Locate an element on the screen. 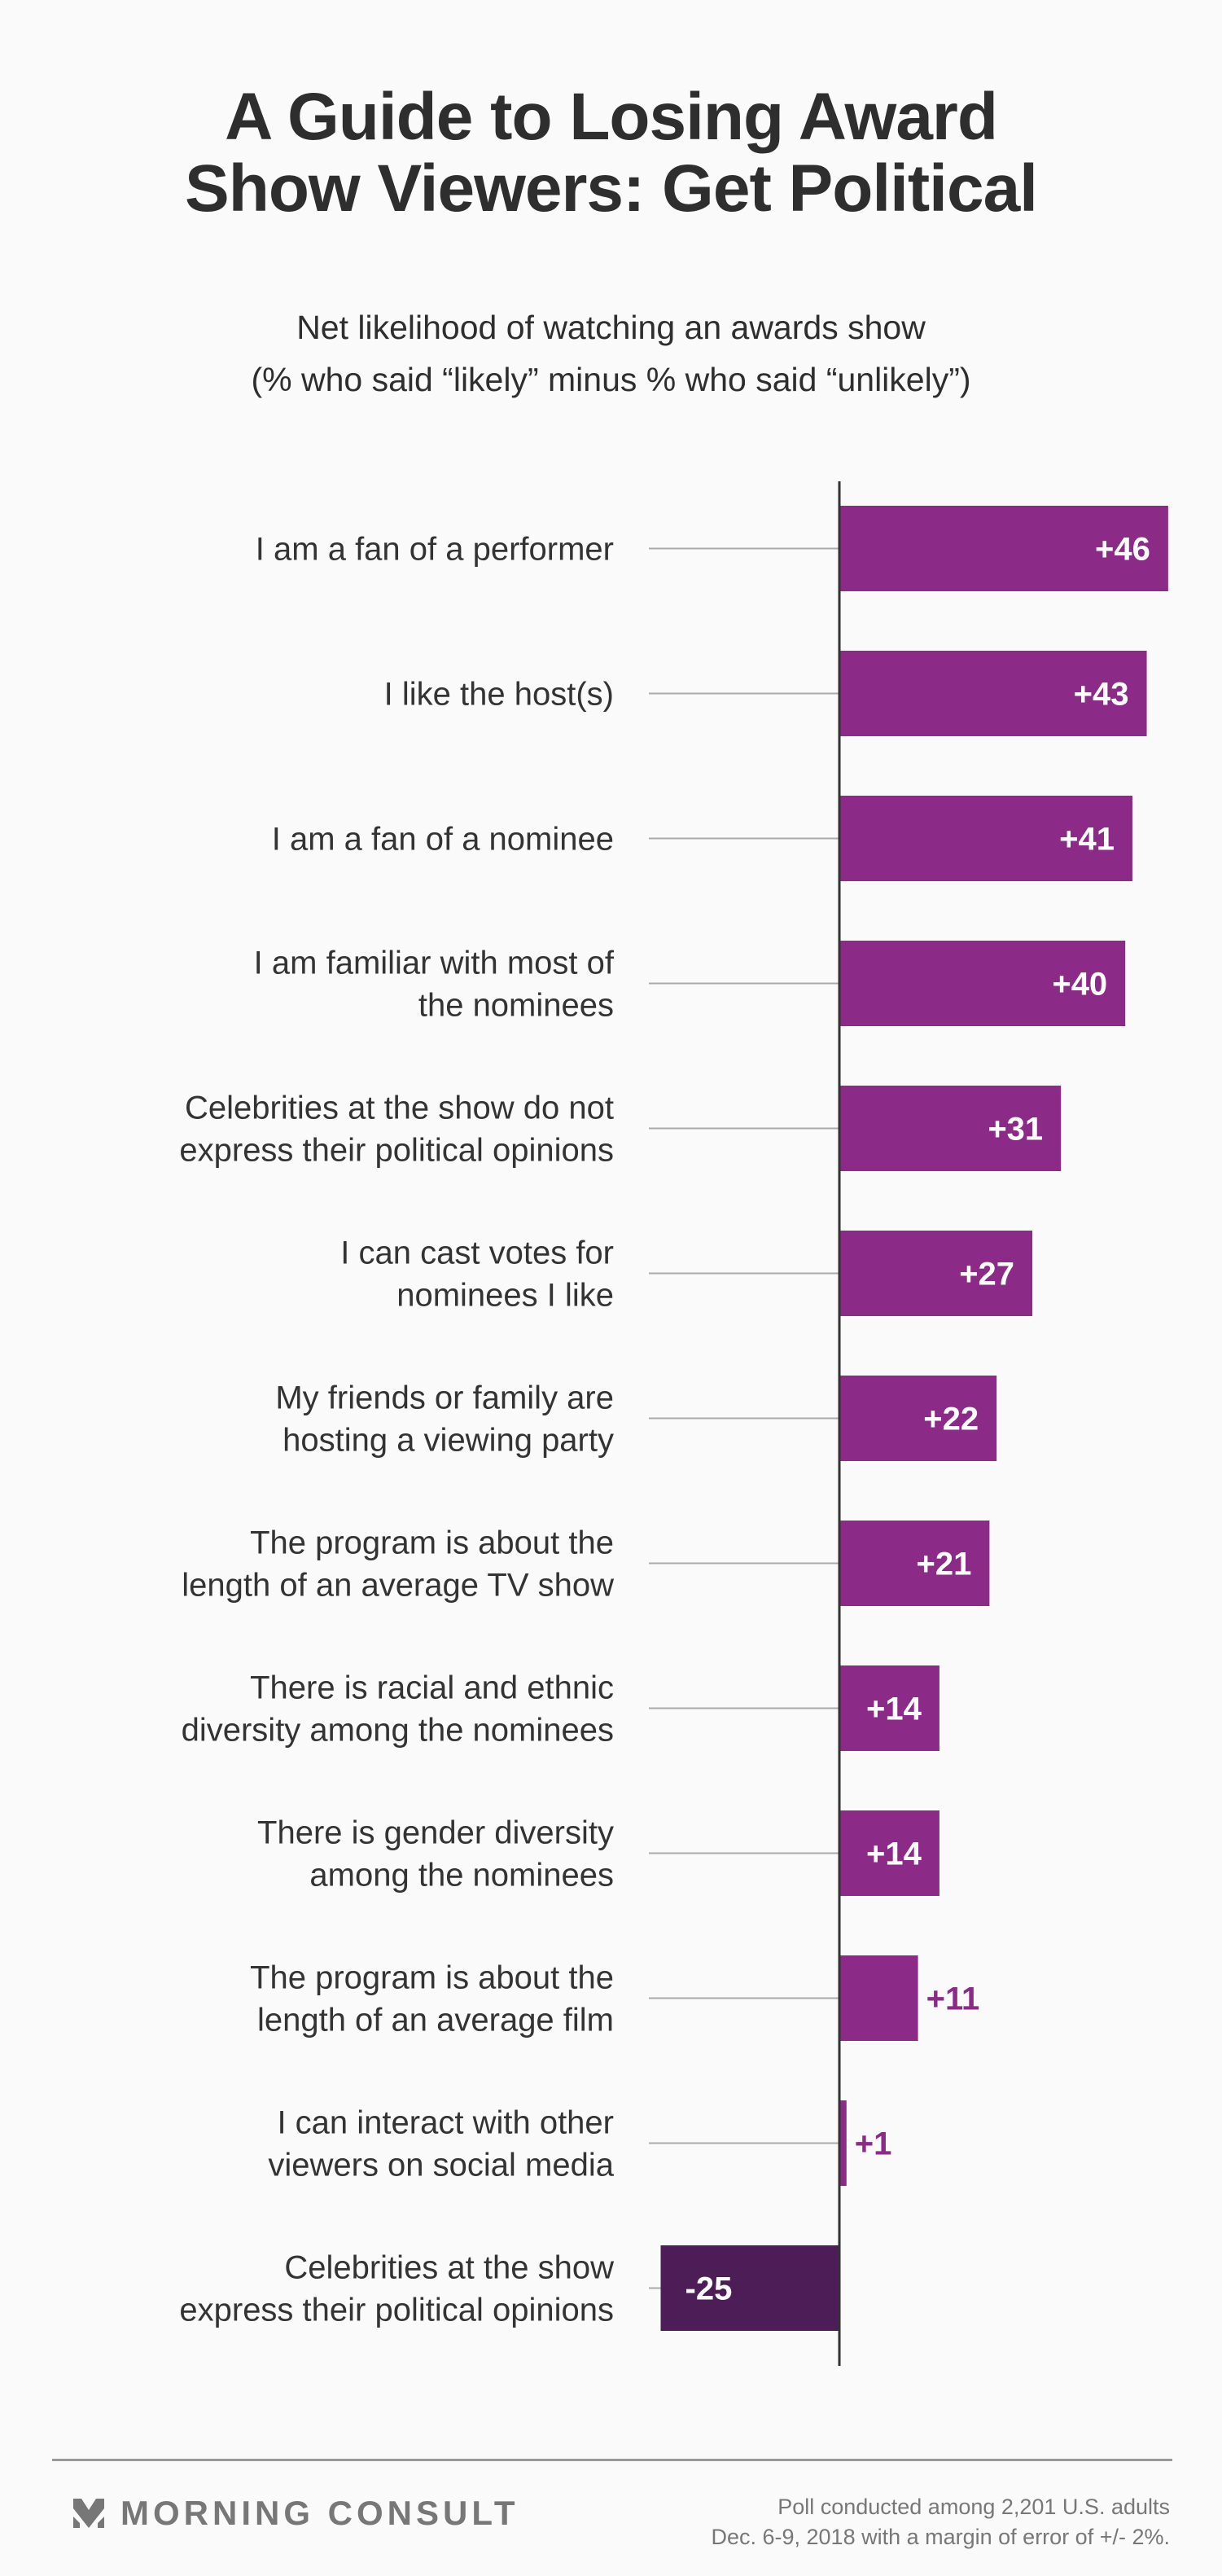 The height and width of the screenshot is (2576, 1222). brand-name: MORNING CONSULT is located at coordinates (319, 2513).